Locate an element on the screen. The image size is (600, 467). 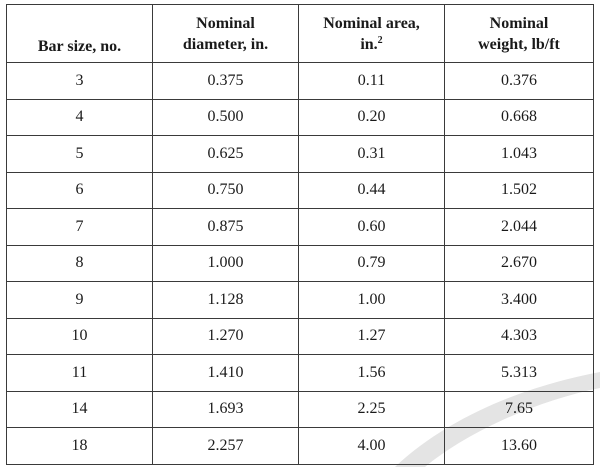
table-row: 18 2.257 4.00 13.60 is located at coordinates (300, 446).